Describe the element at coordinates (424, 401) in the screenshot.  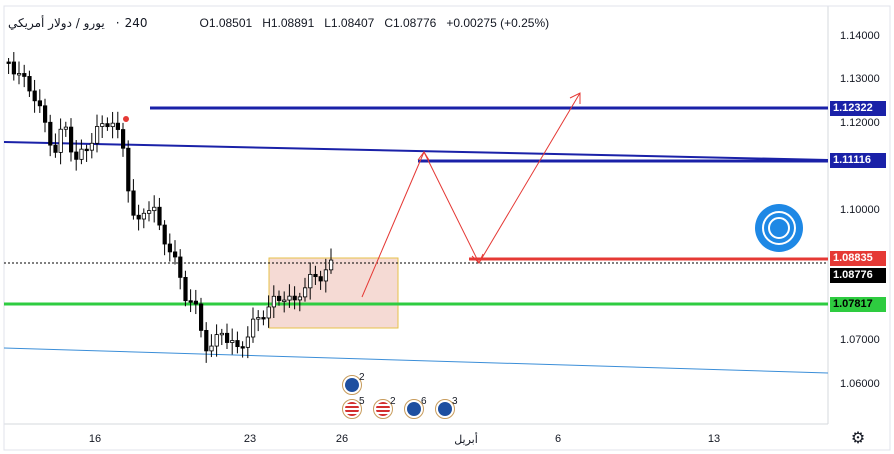
I see `event-count: 6` at that location.